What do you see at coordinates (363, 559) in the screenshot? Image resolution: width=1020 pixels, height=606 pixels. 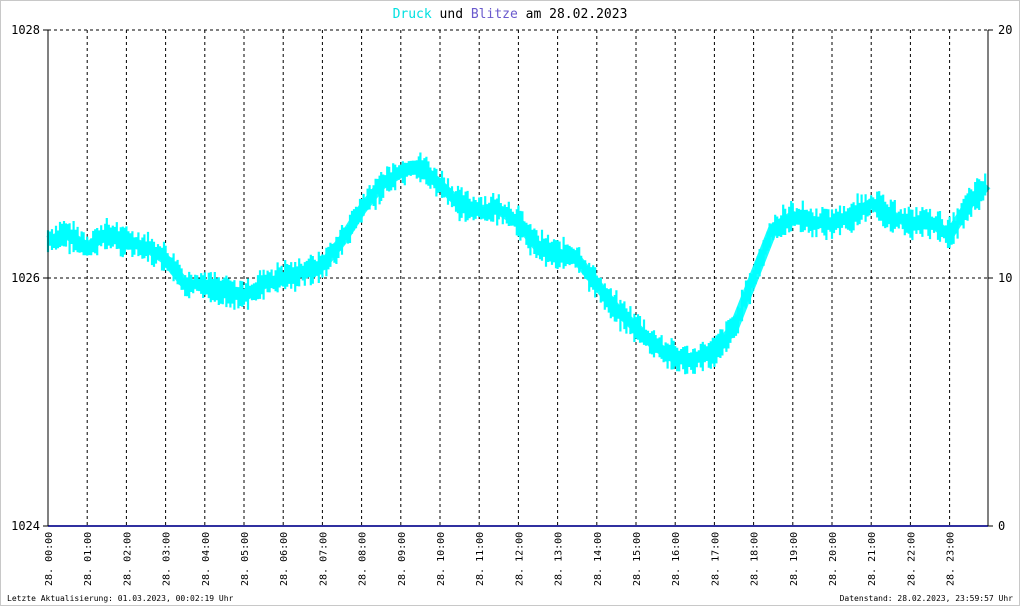 I see `x-tick-label: 28. 08:00` at bounding box center [363, 559].